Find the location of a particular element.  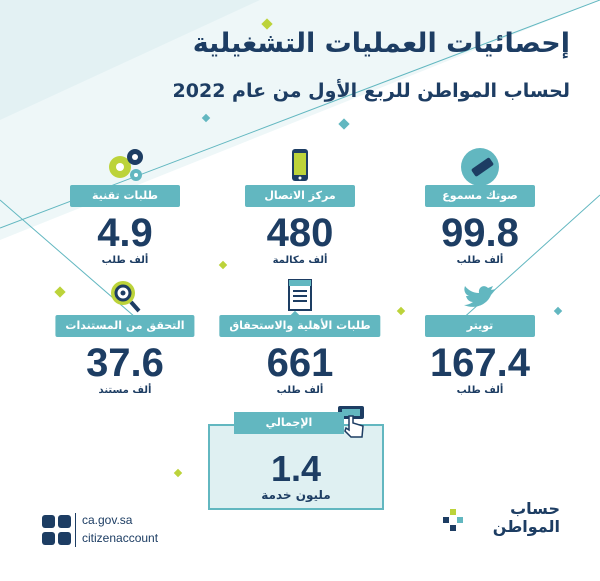

stat-label: طلبات تقنية is located at coordinates (125, 196).